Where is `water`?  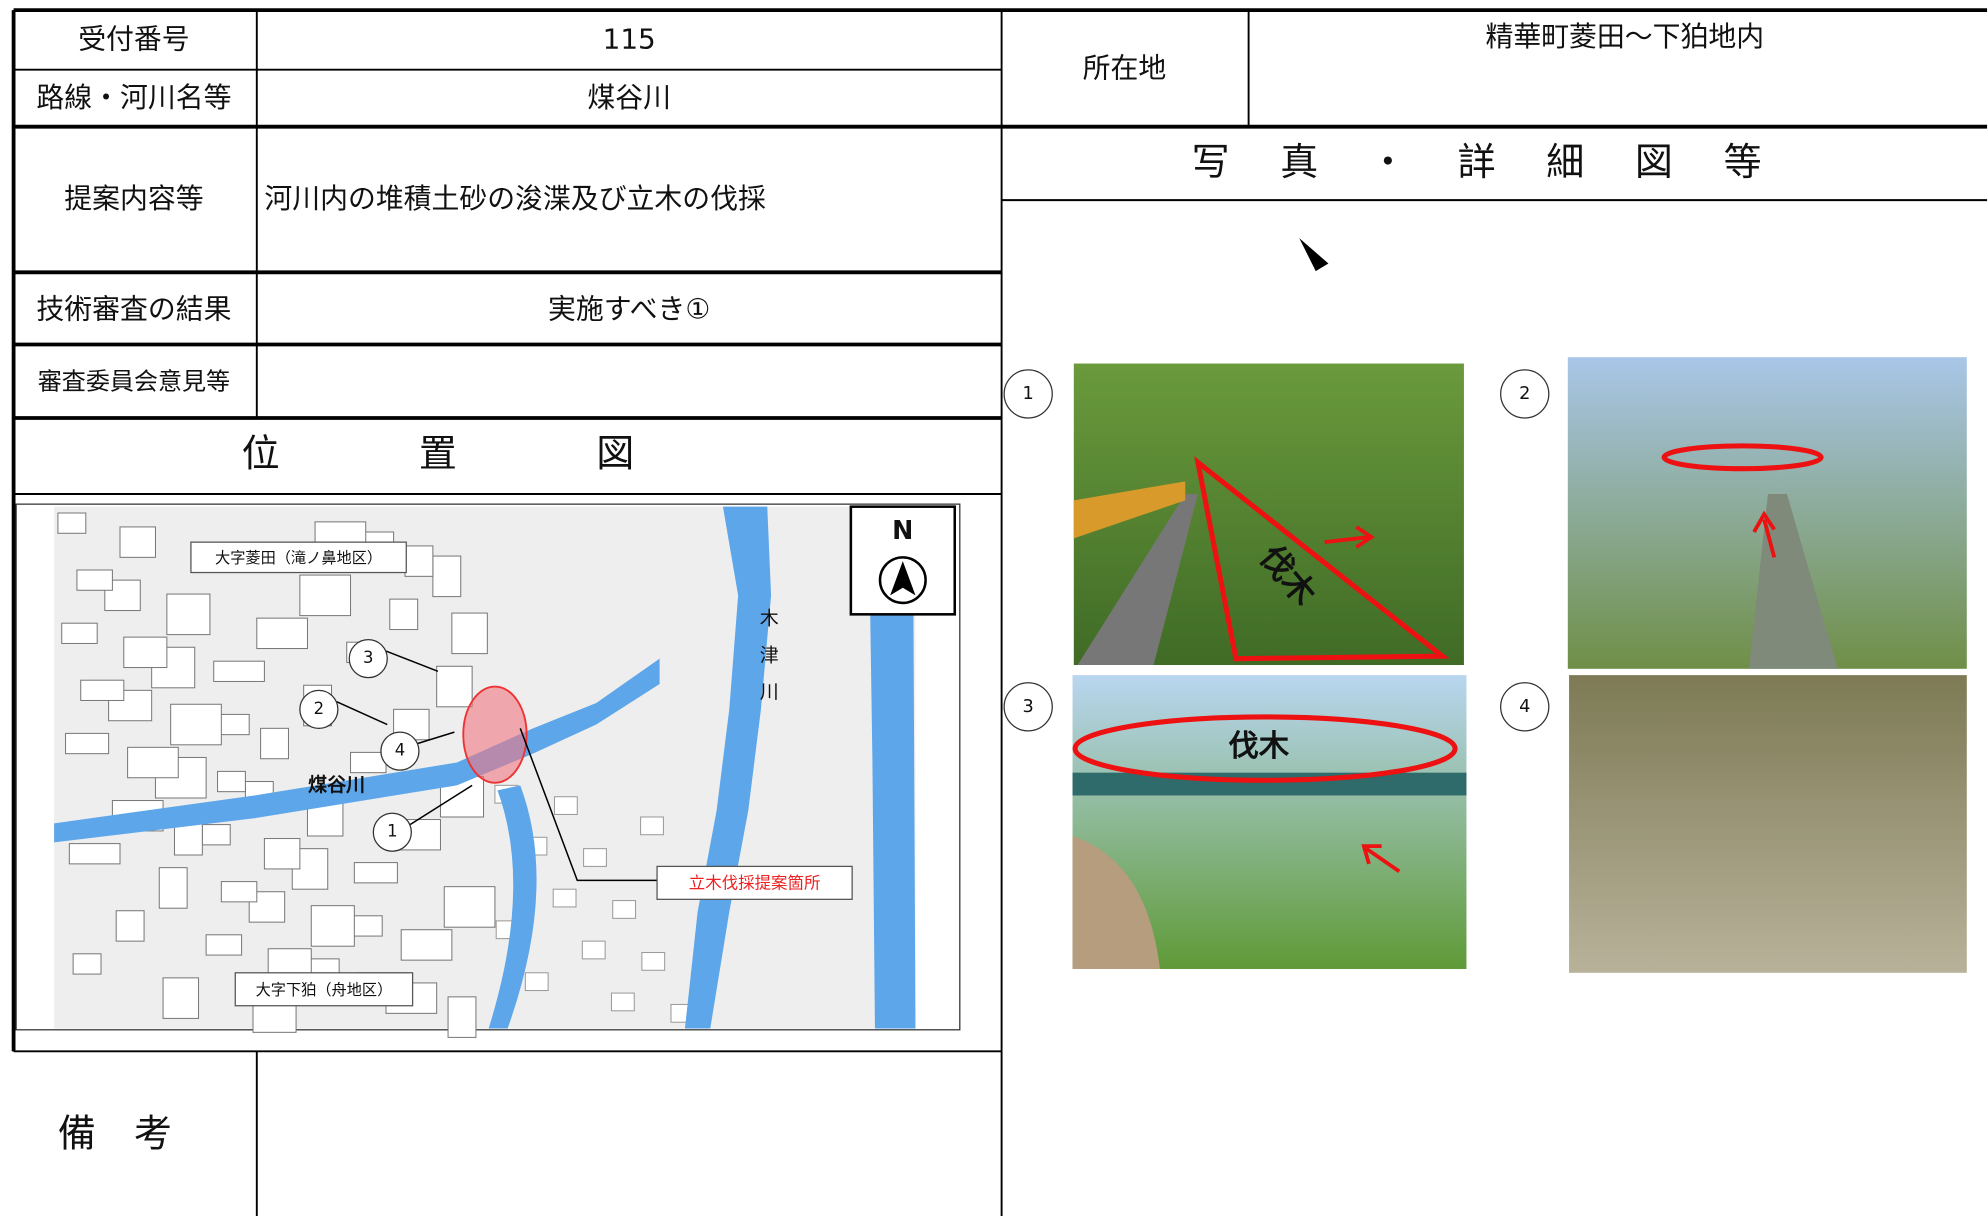 water is located at coordinates (1793, 581).